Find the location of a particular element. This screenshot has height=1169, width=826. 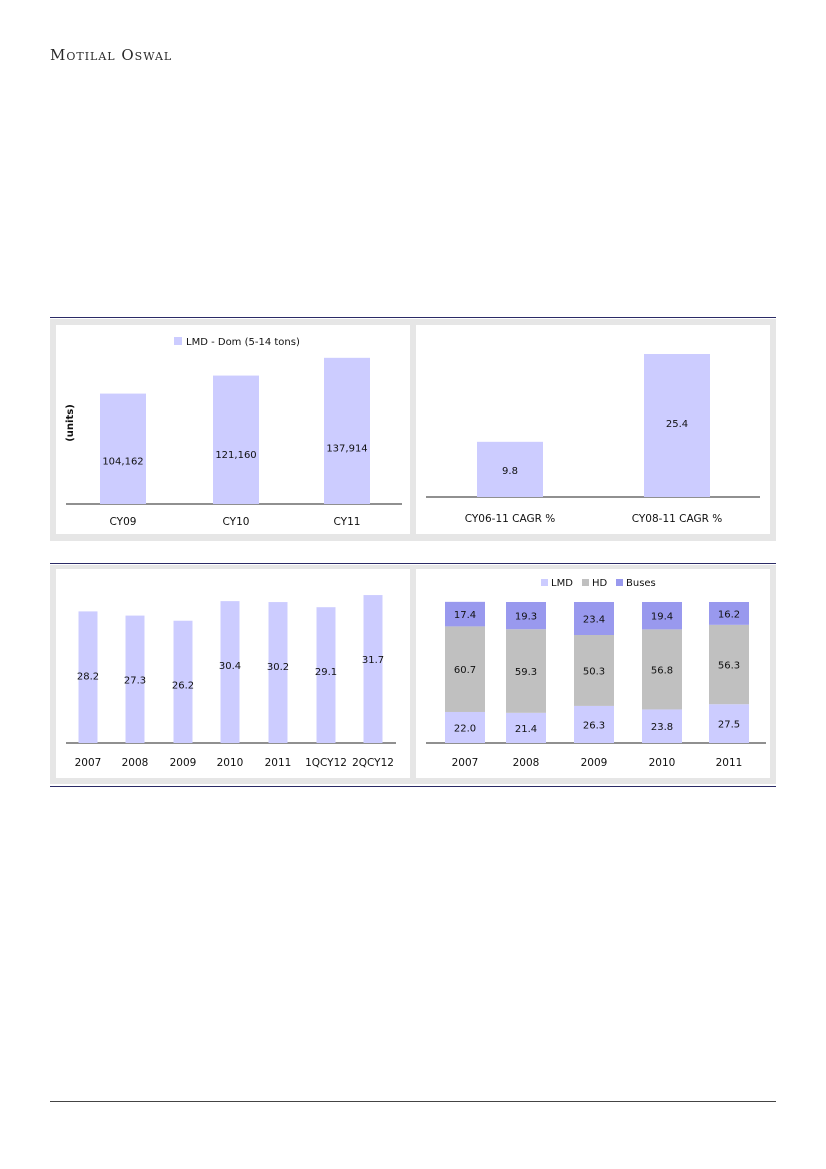

data-label: 27.5 is located at coordinates (729, 725).